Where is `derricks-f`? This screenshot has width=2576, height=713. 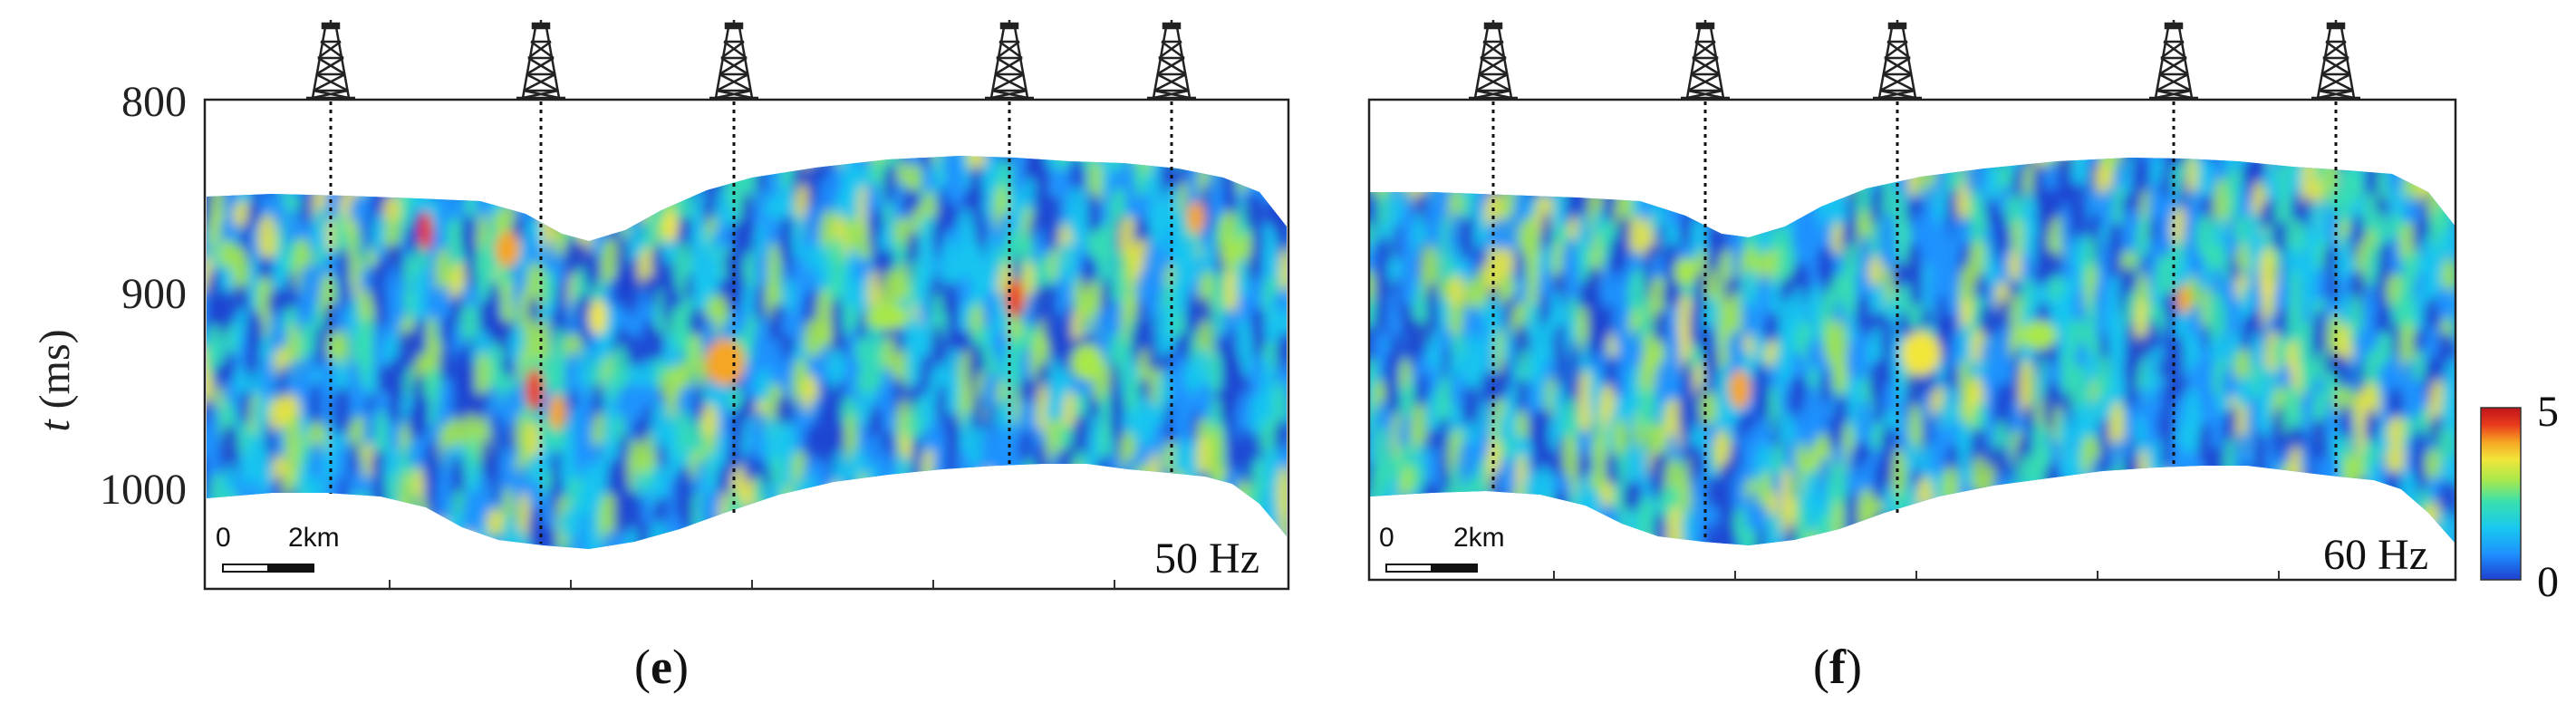
derricks-f is located at coordinates (1914, 60).